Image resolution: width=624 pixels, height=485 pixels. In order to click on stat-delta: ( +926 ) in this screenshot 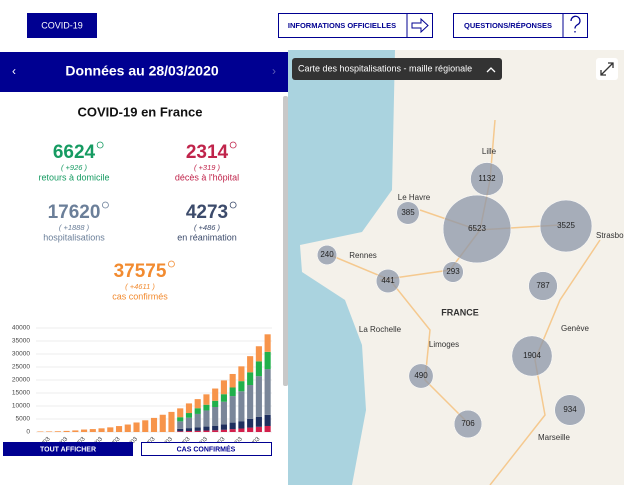, I will do `click(74, 167)`.